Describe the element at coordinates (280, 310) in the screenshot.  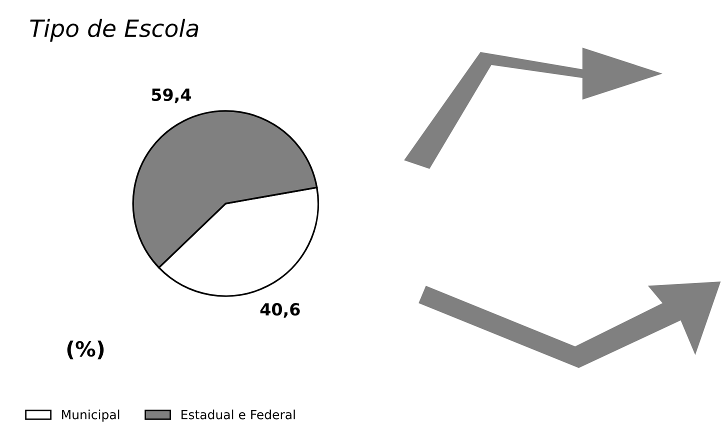
I see `data-label: 40,6` at that location.